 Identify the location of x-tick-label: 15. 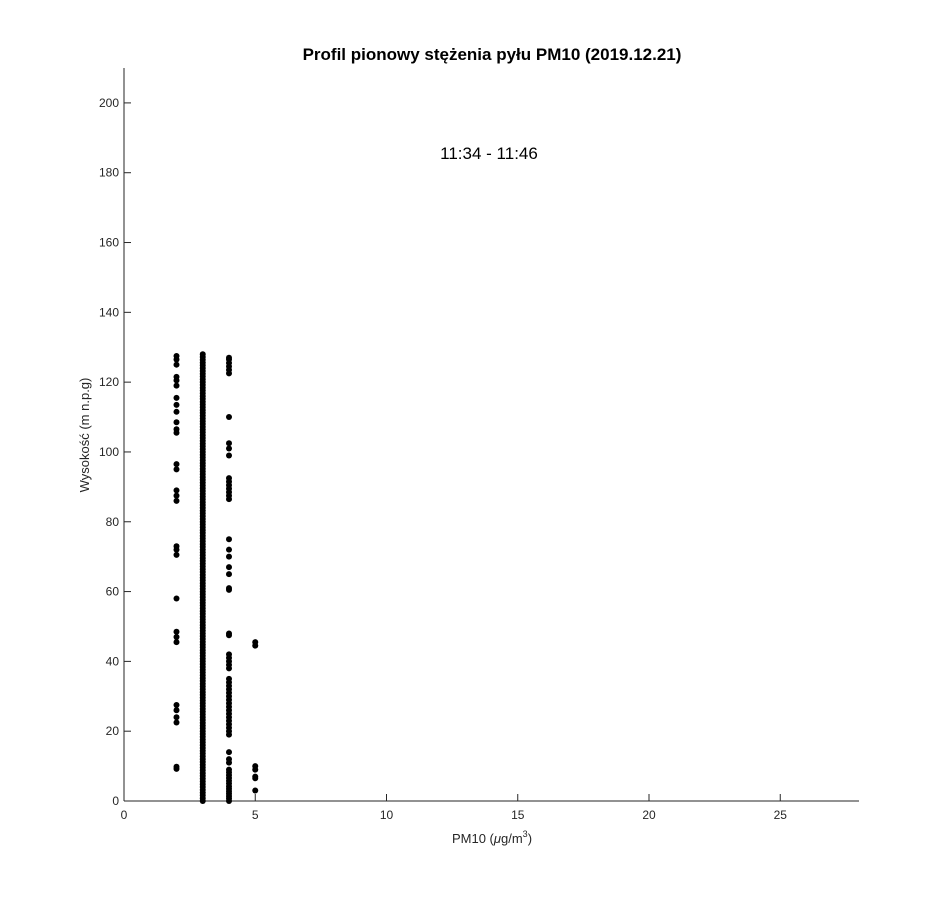
(518, 815).